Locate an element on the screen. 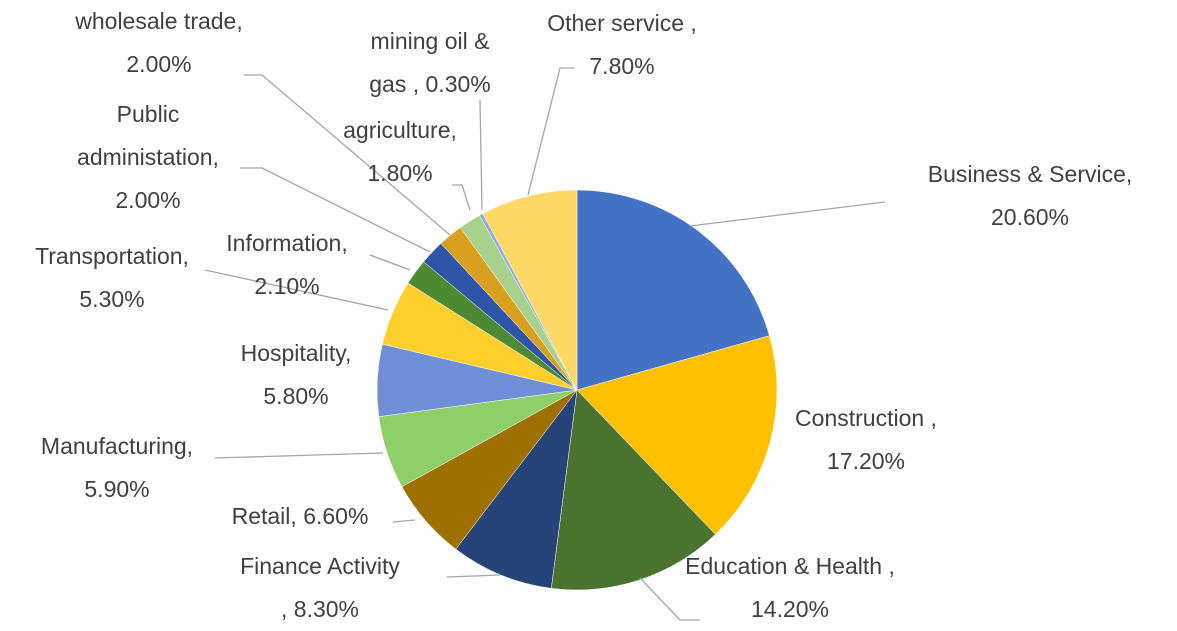 This screenshot has width=1177, height=631. data-label: agriculture, 1.80% is located at coordinates (400, 152).